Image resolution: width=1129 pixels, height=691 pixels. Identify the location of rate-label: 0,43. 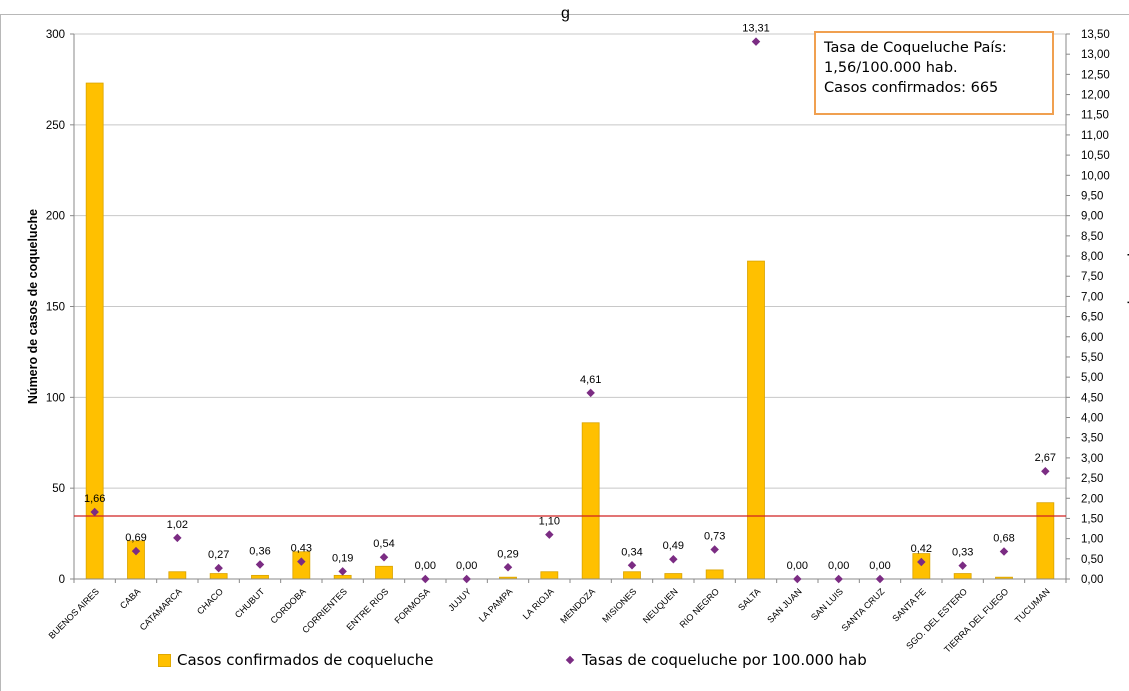
(301, 549).